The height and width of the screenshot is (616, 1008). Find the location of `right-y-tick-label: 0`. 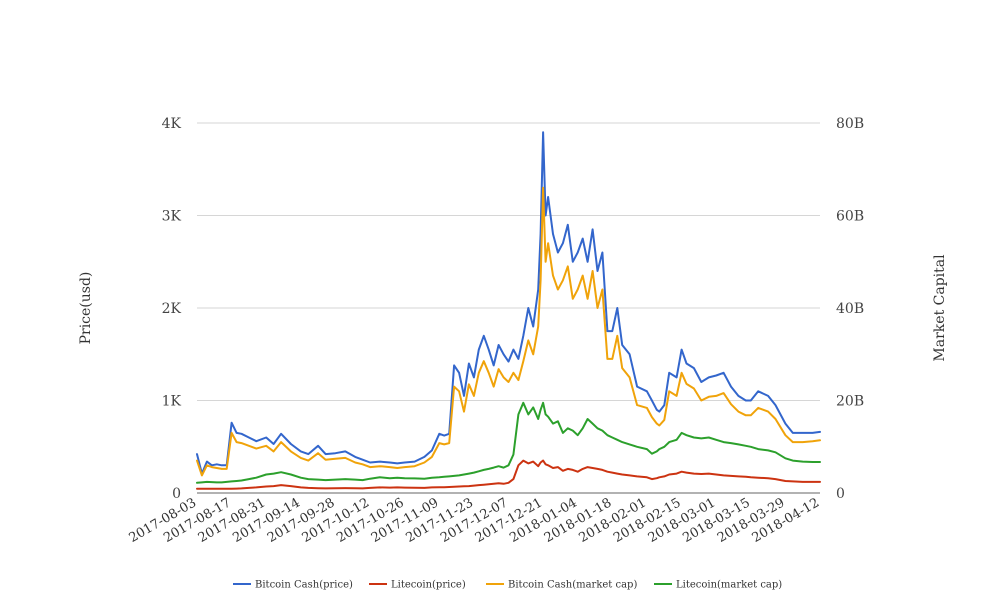

right-y-tick-label: 0 is located at coordinates (840, 494).